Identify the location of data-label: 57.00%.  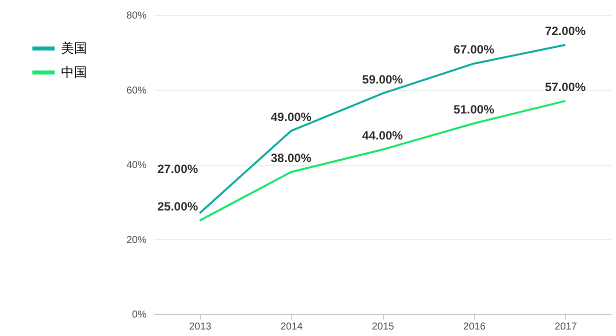
(565, 87).